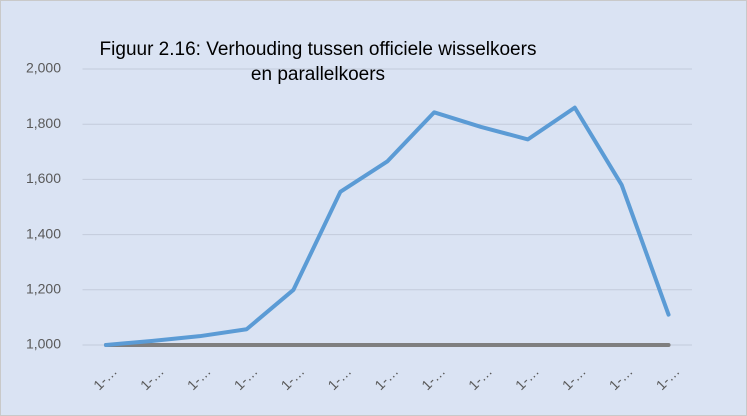  What do you see at coordinates (43, 123) in the screenshot?
I see `y-tick-label: 1,800` at bounding box center [43, 123].